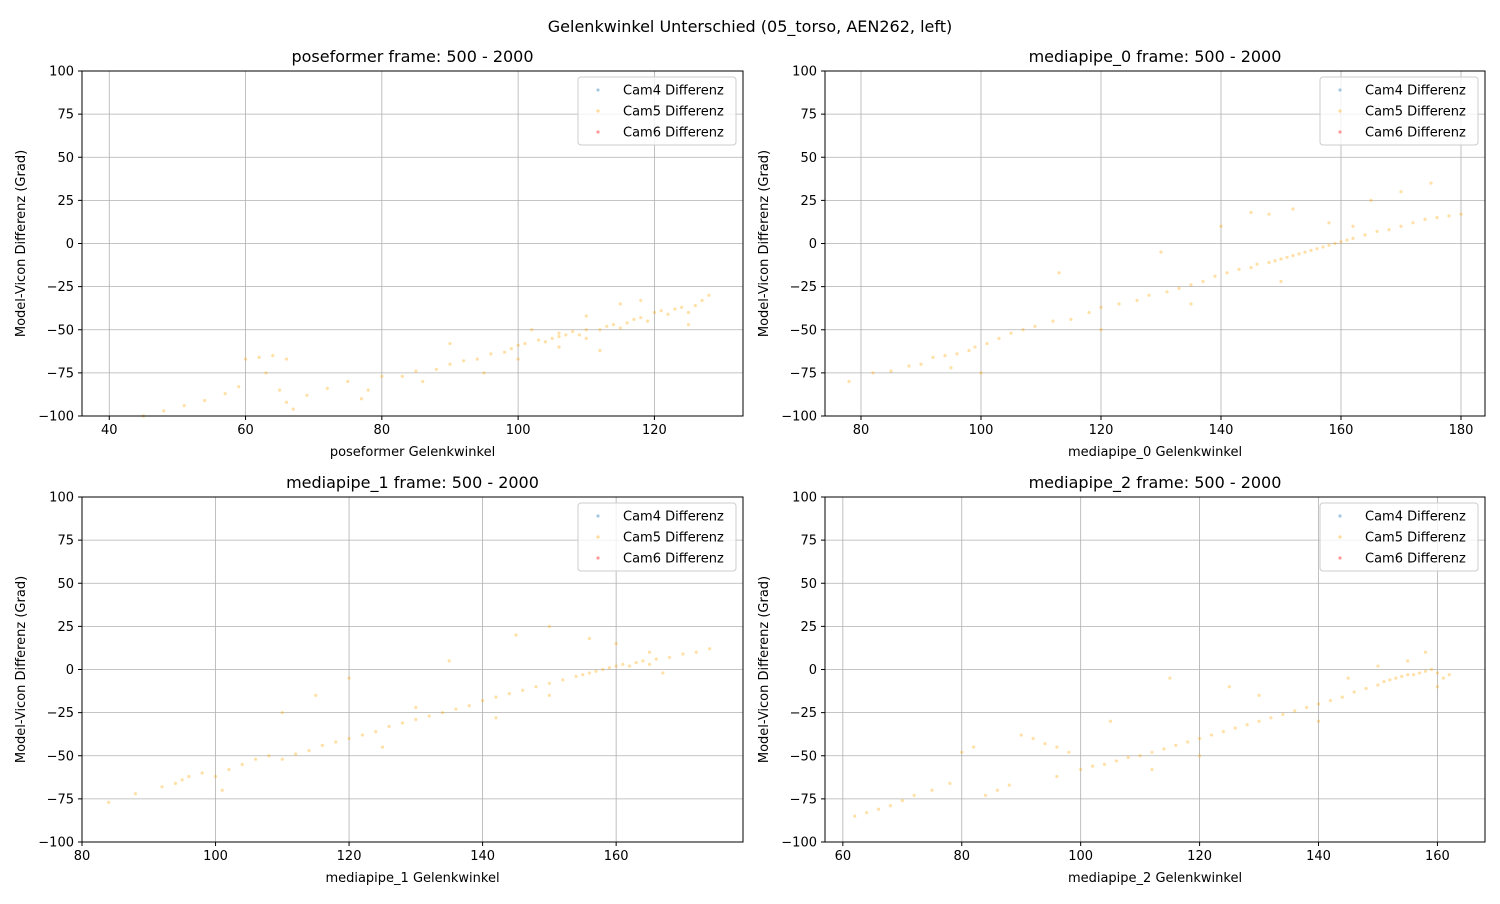 The height and width of the screenshot is (904, 1500). What do you see at coordinates (1415, 133) in the screenshot?
I see `legend-label: Cam6 Differenz` at bounding box center [1415, 133].